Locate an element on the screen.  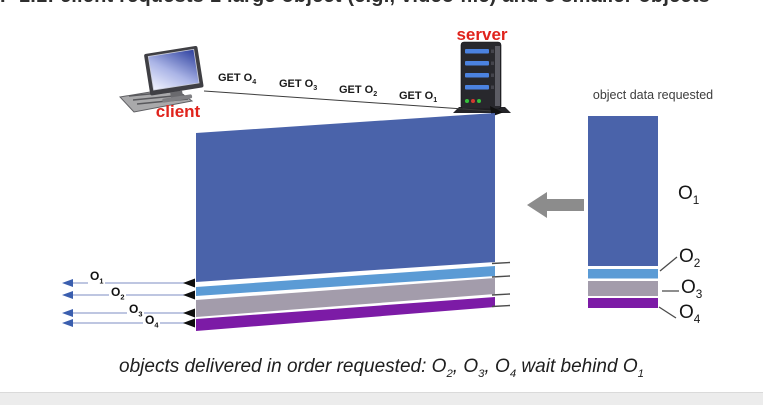
queue-to-diagram-arrow-icon is located at coordinates (555, 205).